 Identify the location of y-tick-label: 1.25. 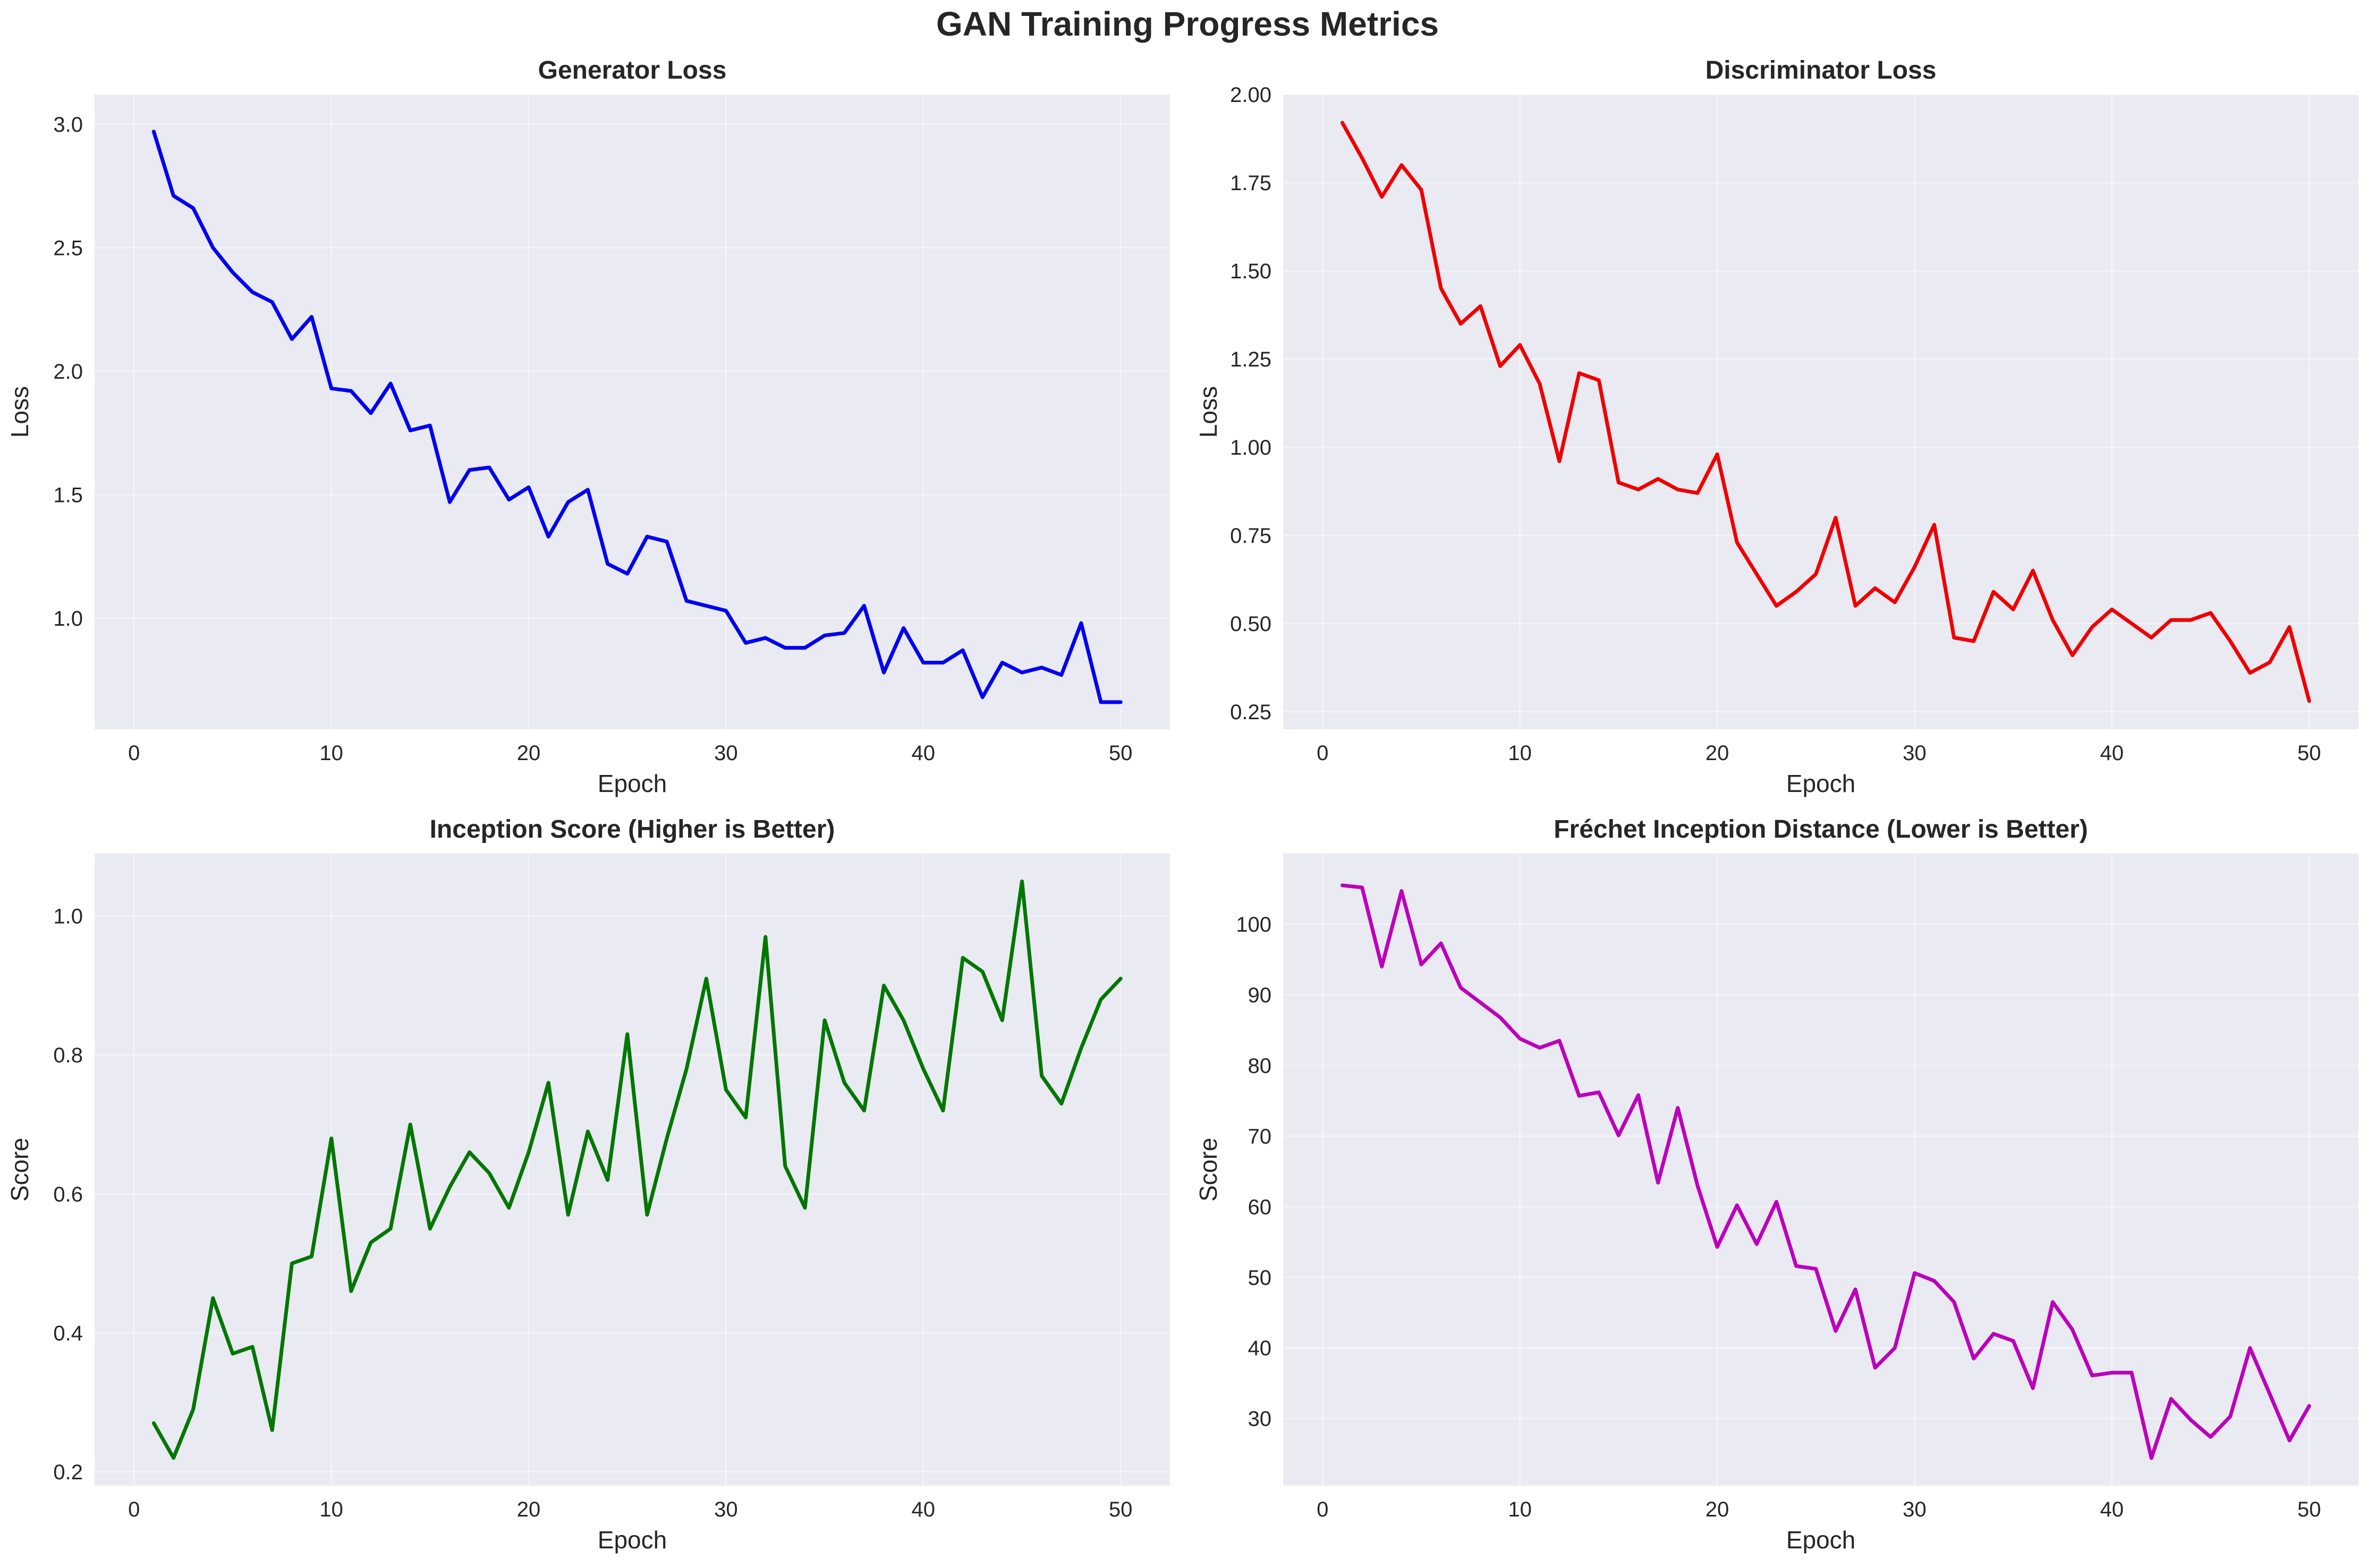
(1251, 359).